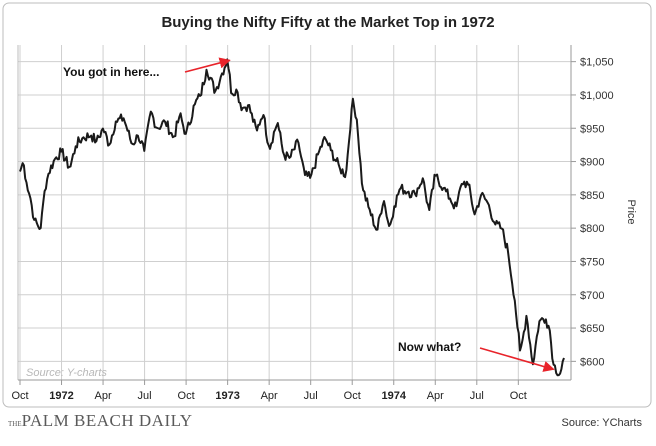  I want to click on y-tick-label: $700, so click(592, 296).